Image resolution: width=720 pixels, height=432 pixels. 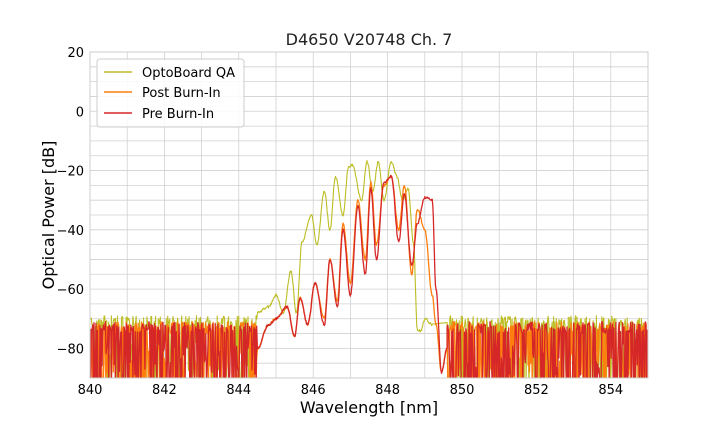 What do you see at coordinates (178, 114) in the screenshot?
I see `legend-label-pre-burn-in: Pre Burn-In` at bounding box center [178, 114].